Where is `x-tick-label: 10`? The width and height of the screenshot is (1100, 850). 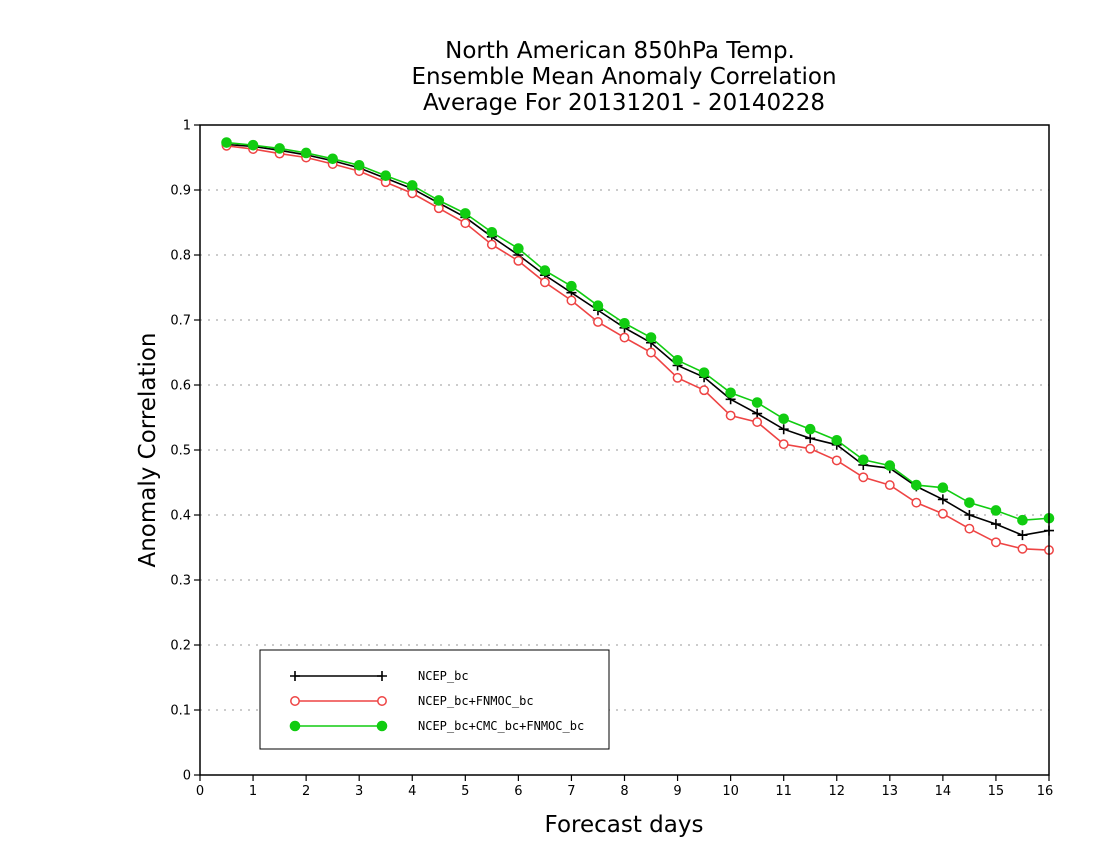
x-tick-label: 10 is located at coordinates (730, 791).